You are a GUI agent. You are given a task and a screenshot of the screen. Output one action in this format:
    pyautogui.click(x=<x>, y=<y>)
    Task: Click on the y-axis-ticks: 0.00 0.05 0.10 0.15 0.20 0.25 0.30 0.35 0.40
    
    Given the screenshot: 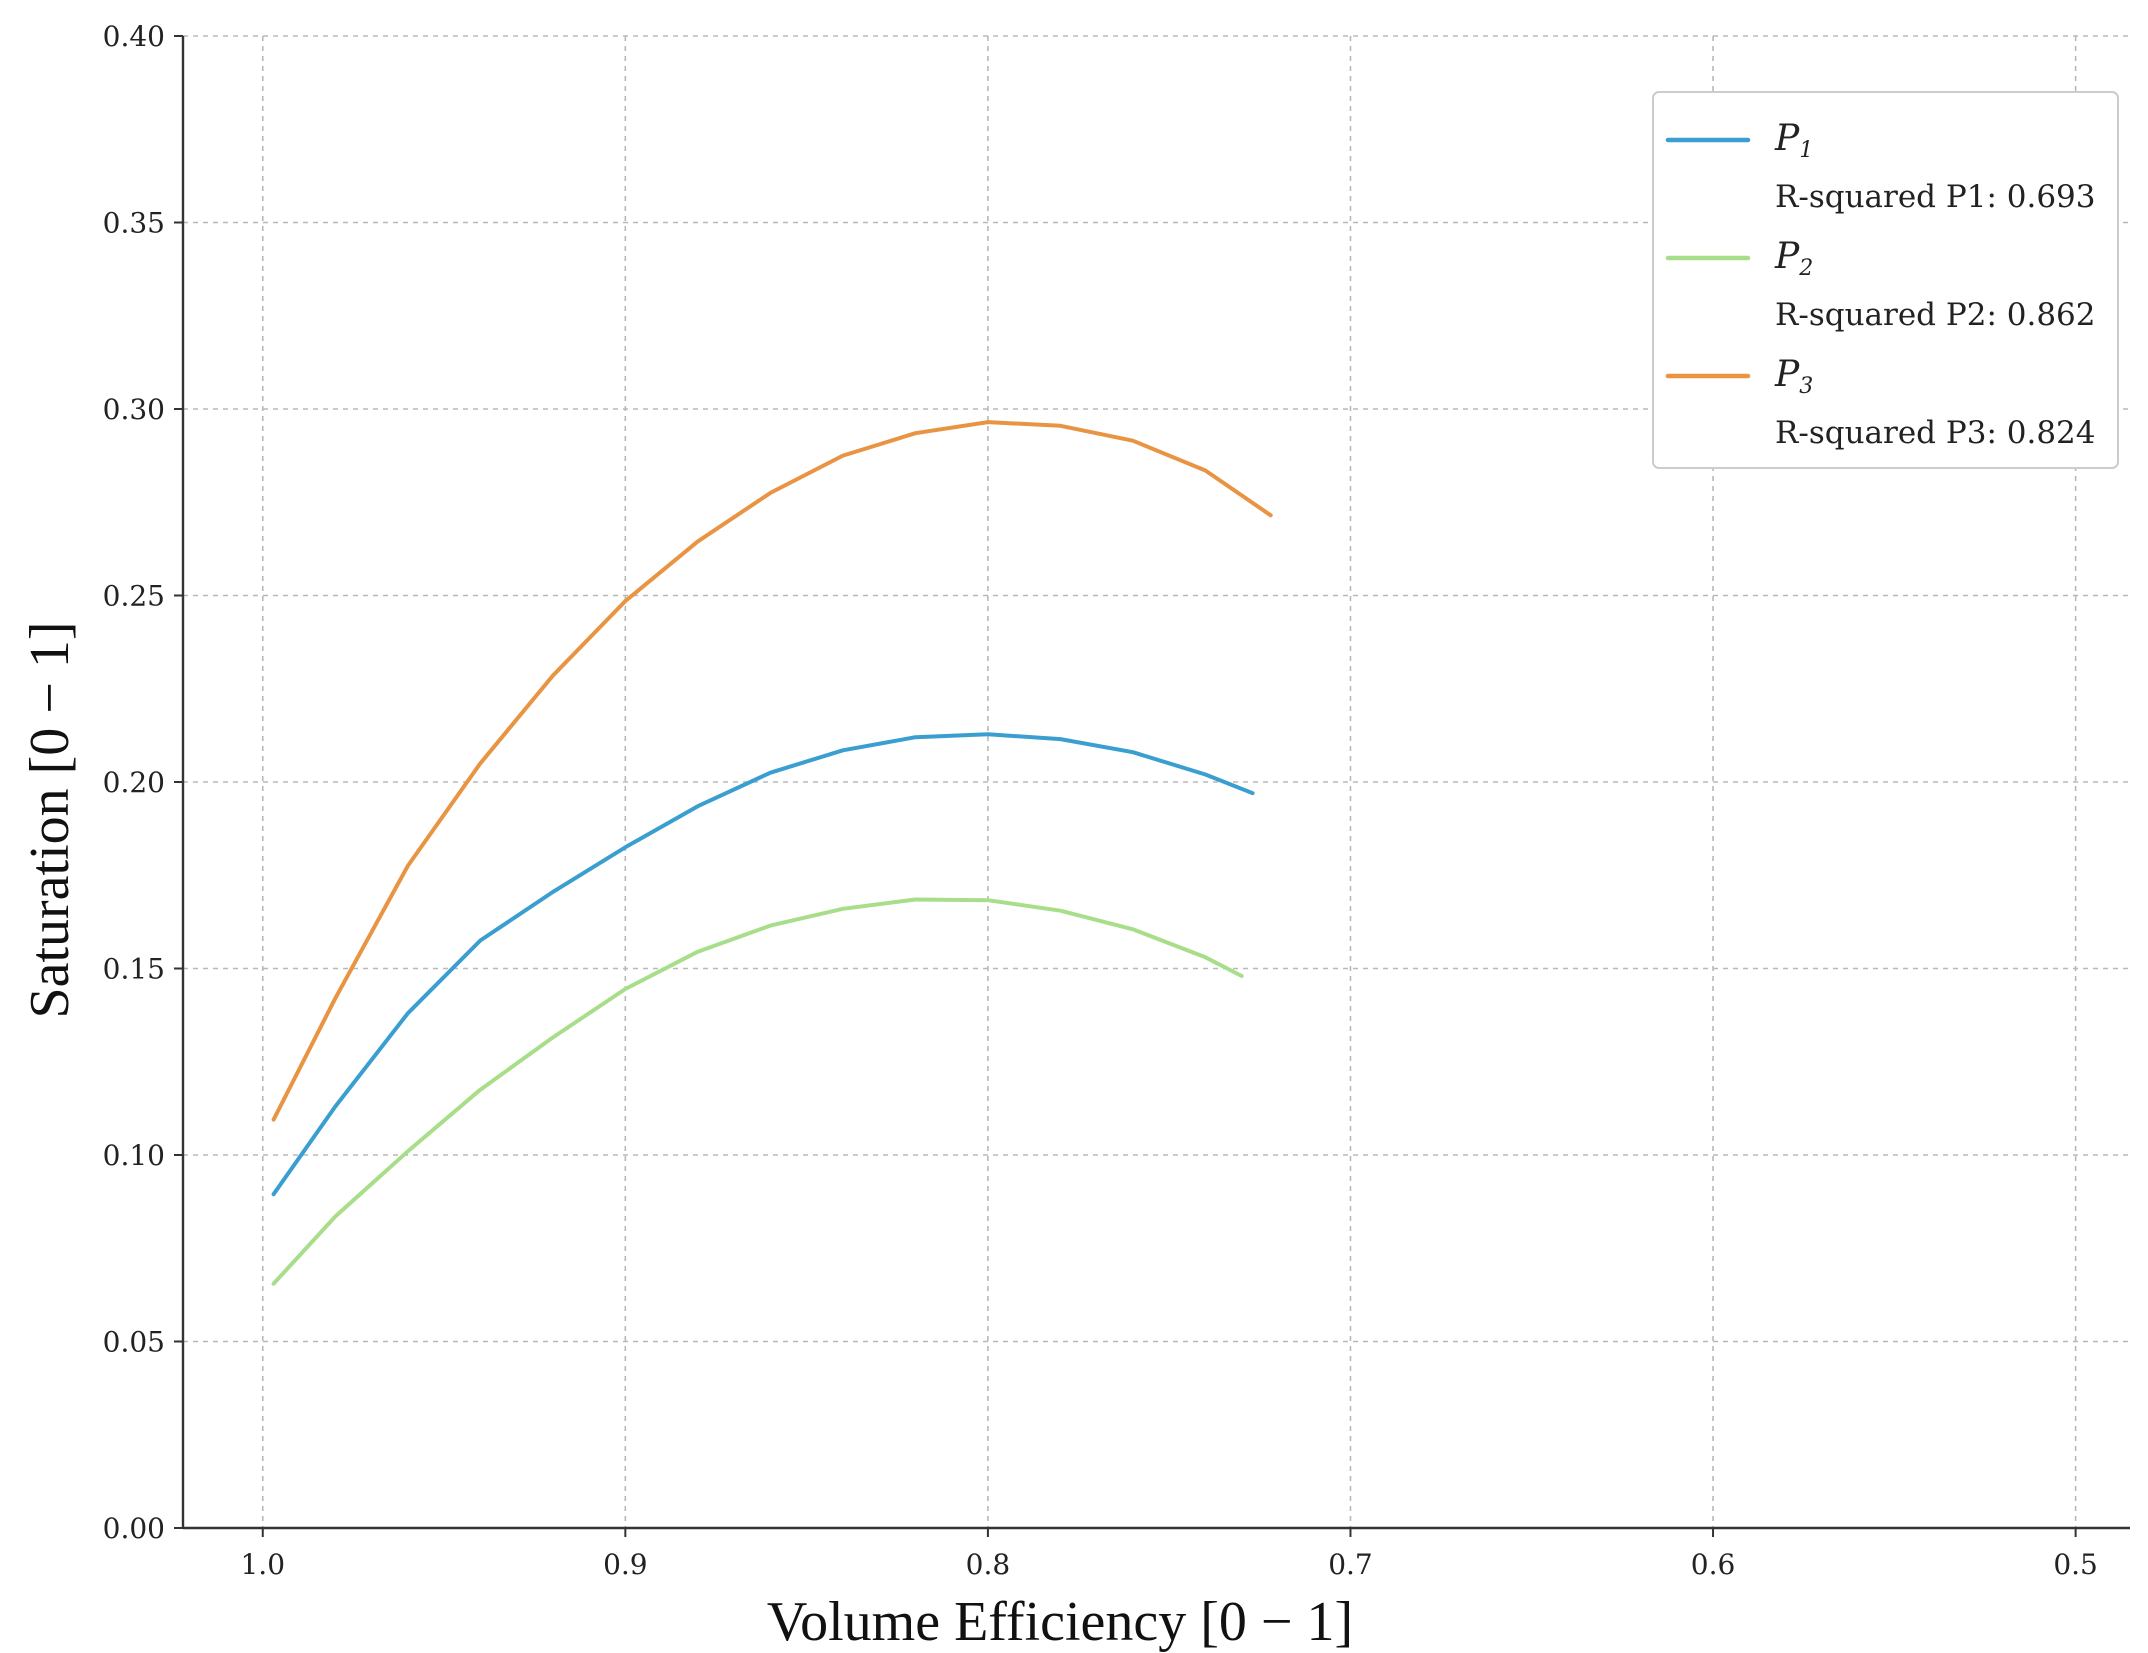 What is the action you would take?
    pyautogui.click(x=143, y=782)
    